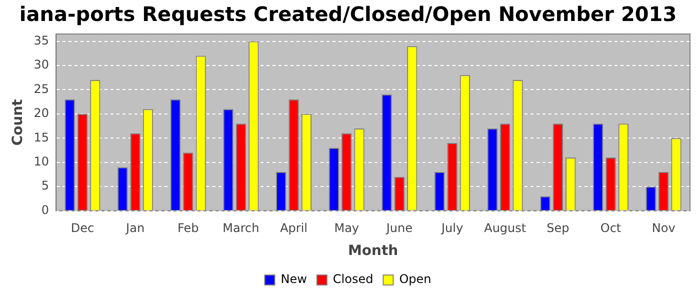 The width and height of the screenshot is (700, 300). What do you see at coordinates (664, 228) in the screenshot?
I see `x-tick-label: Nov` at bounding box center [664, 228].